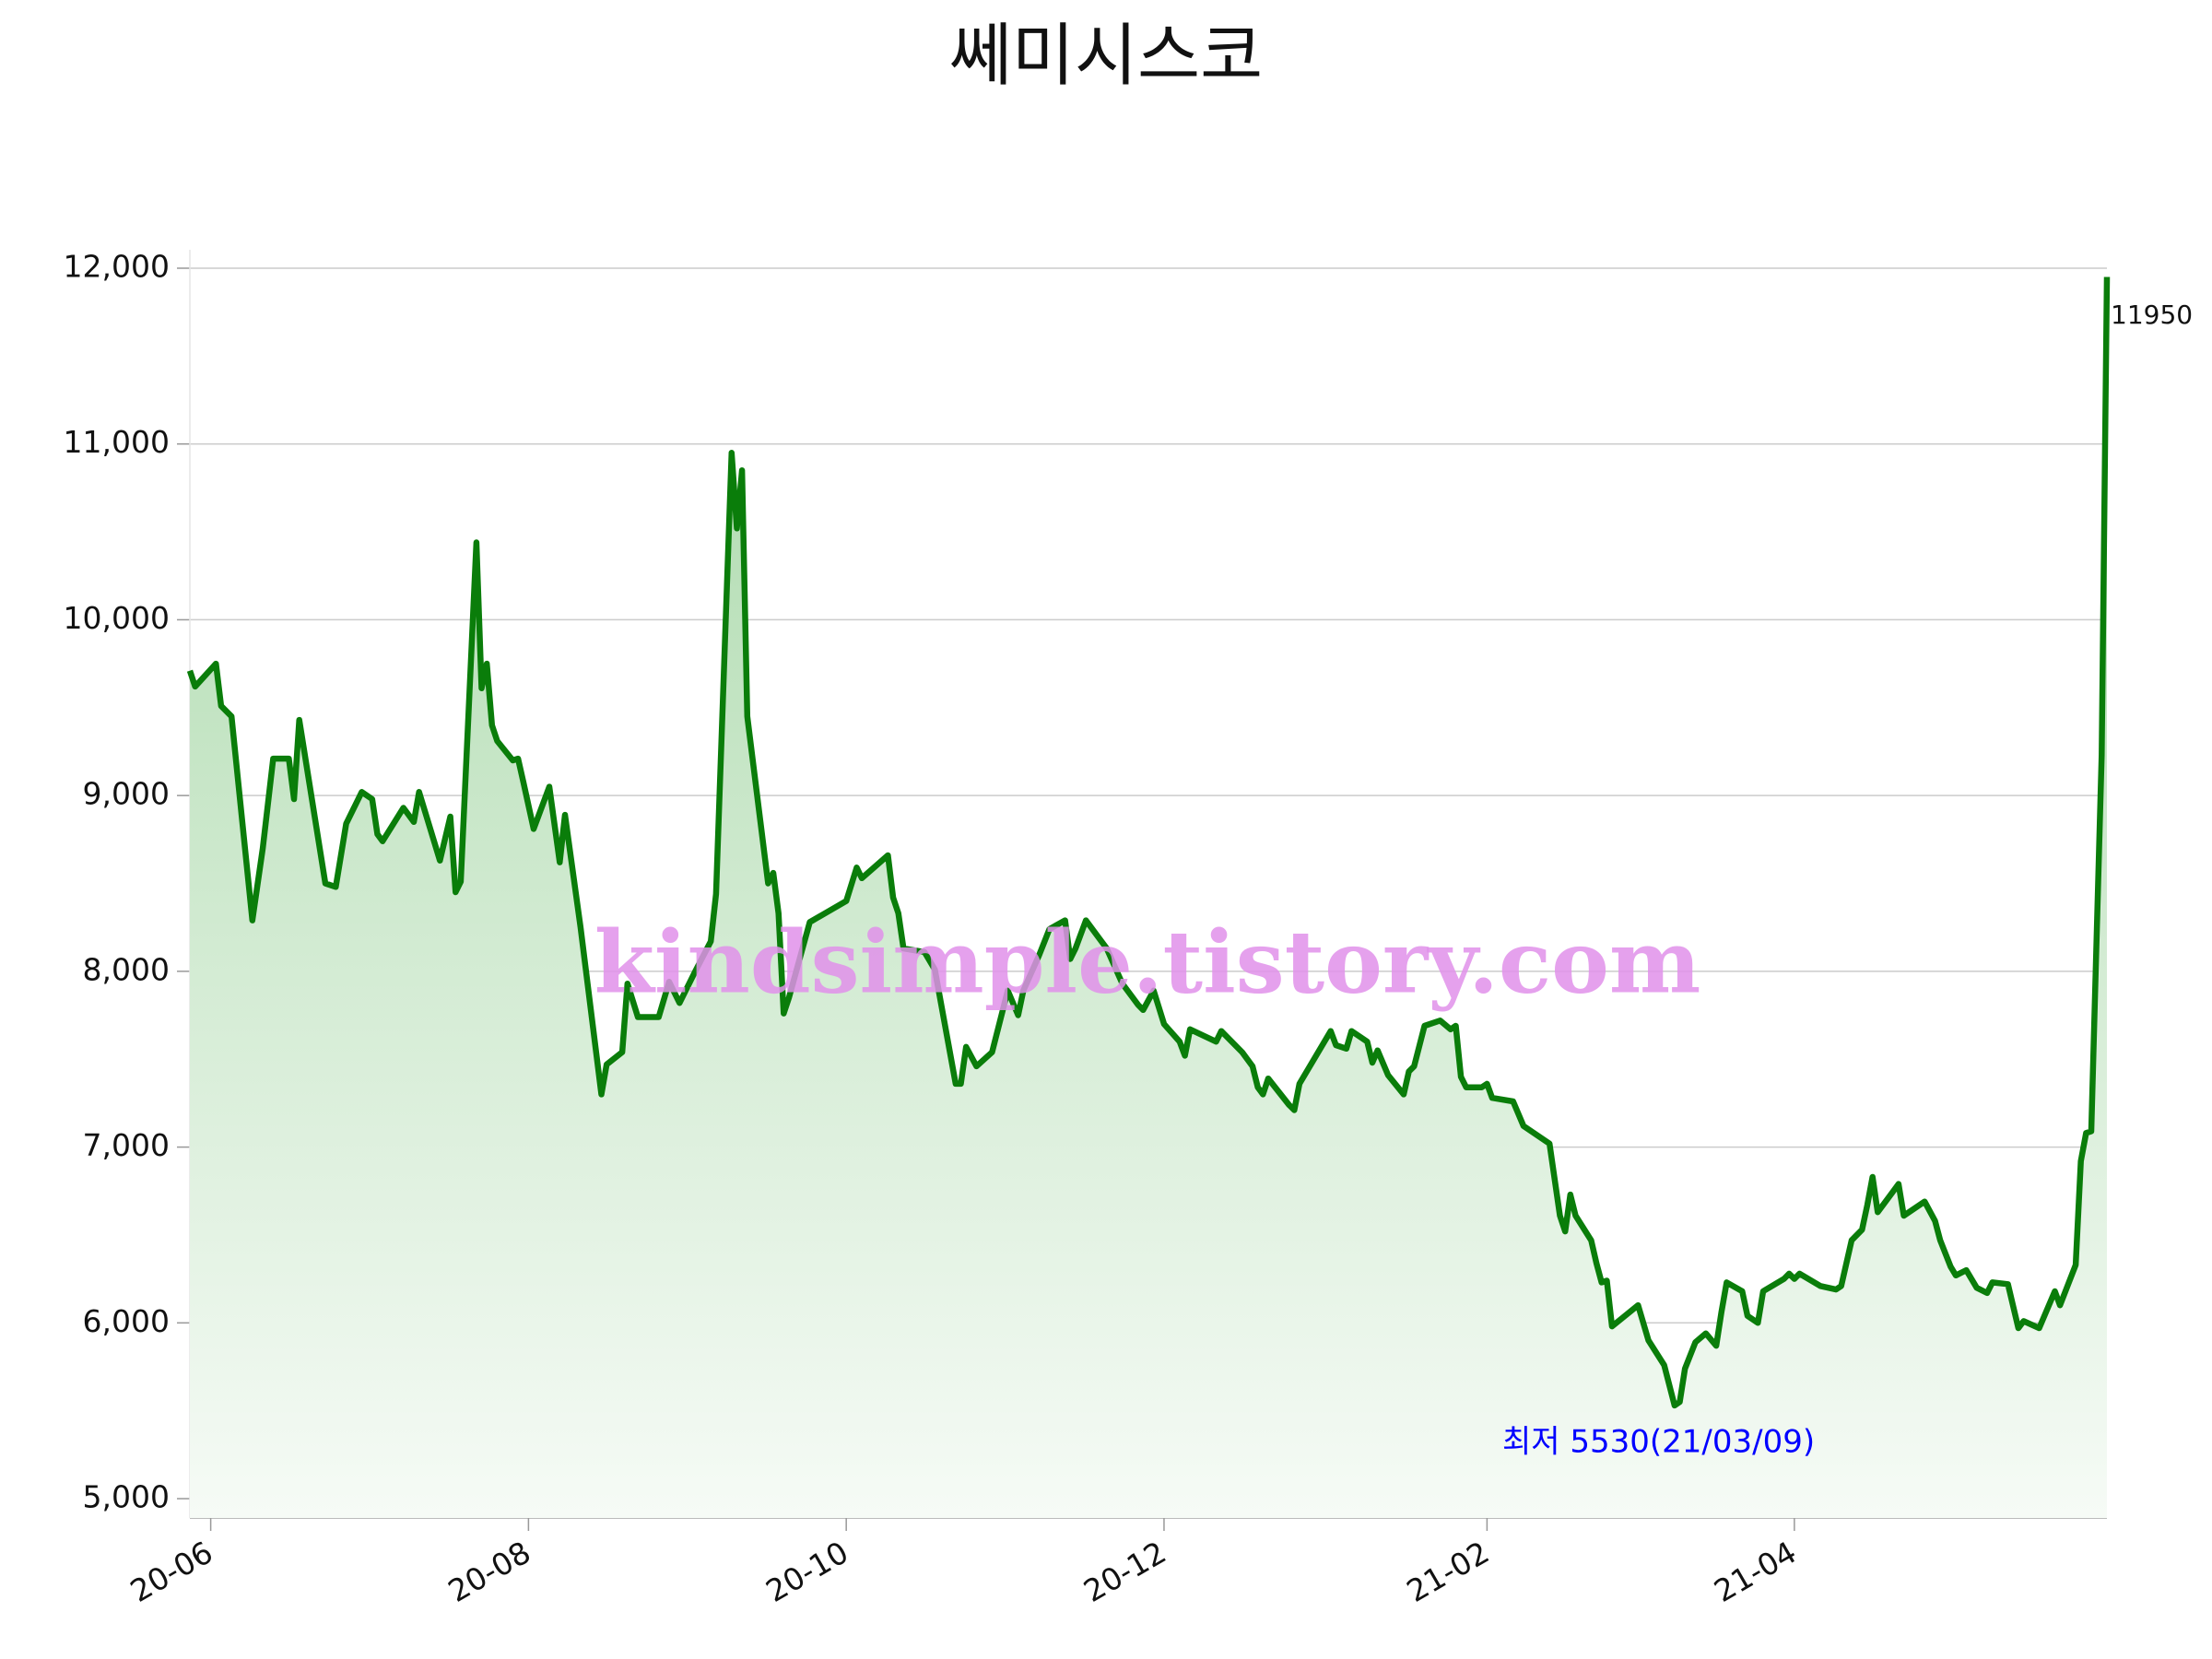 Image resolution: width=2212 pixels, height=1659 pixels. What do you see at coordinates (117, 267) in the screenshot?
I see `y-tick-label: 12,000` at bounding box center [117, 267].